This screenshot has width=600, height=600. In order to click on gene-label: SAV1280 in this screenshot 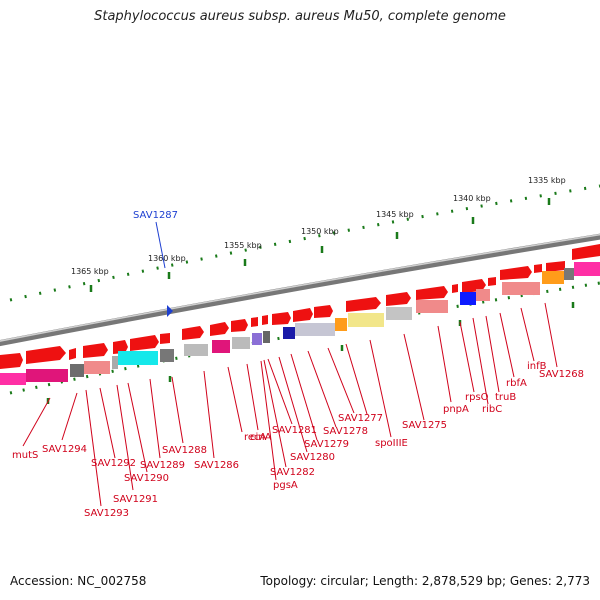, I will do `click(312, 457)`.